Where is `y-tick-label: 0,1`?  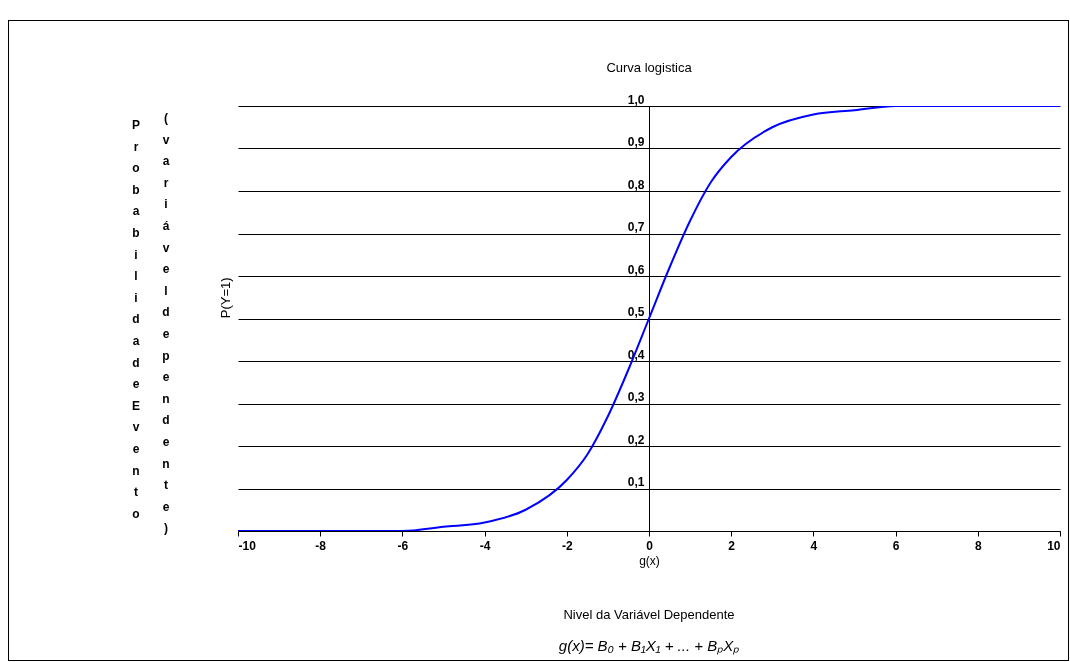 y-tick-label: 0,1 is located at coordinates (636, 482).